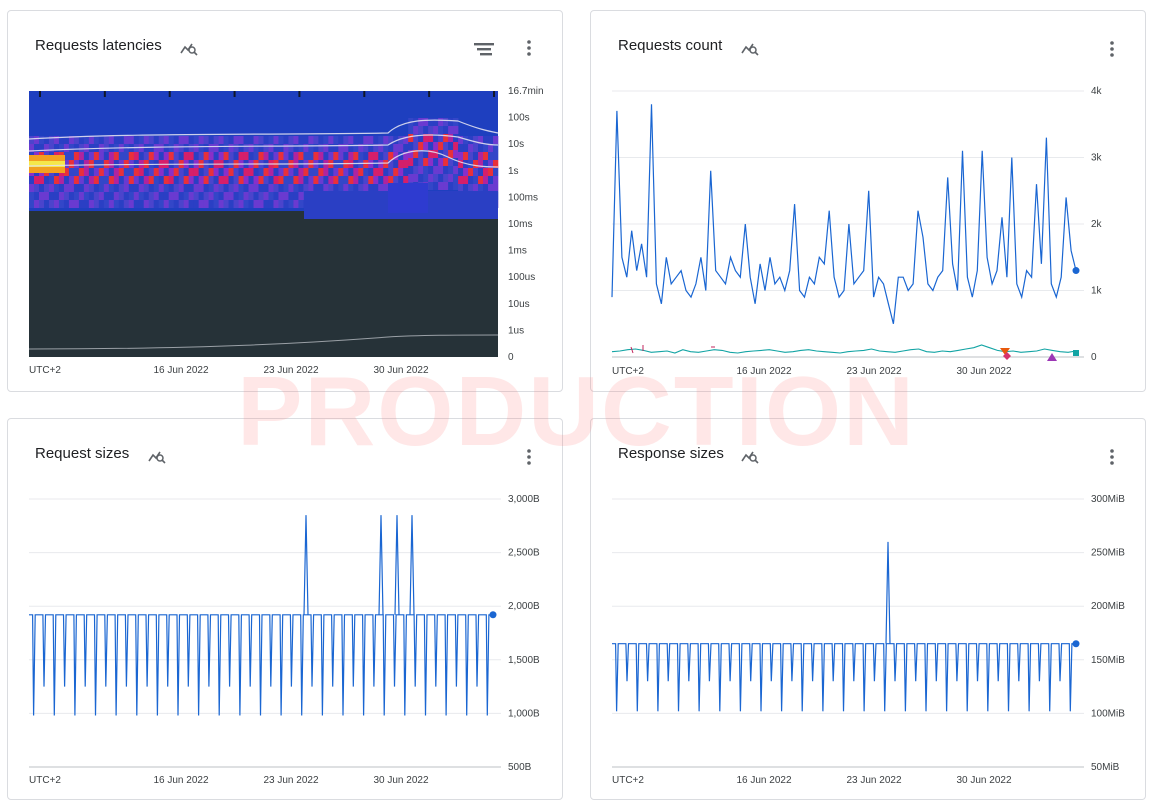  What do you see at coordinates (526, 91) in the screenshot?
I see `y-tick-label: 16.7min` at bounding box center [526, 91].